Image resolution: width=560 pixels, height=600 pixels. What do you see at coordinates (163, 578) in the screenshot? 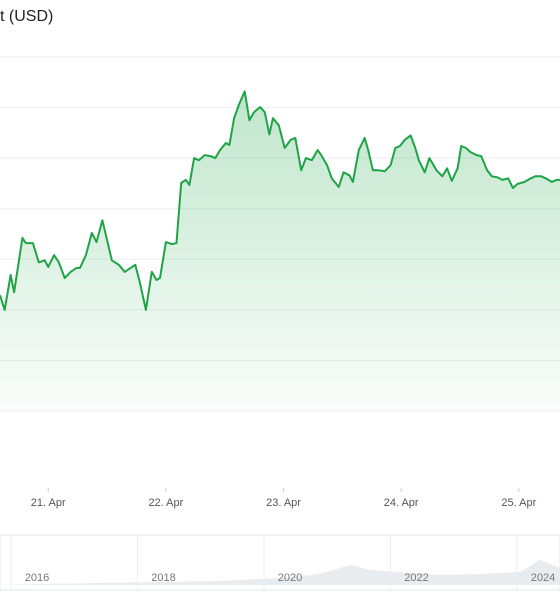
I see `navigator-label: 2018` at bounding box center [163, 578].